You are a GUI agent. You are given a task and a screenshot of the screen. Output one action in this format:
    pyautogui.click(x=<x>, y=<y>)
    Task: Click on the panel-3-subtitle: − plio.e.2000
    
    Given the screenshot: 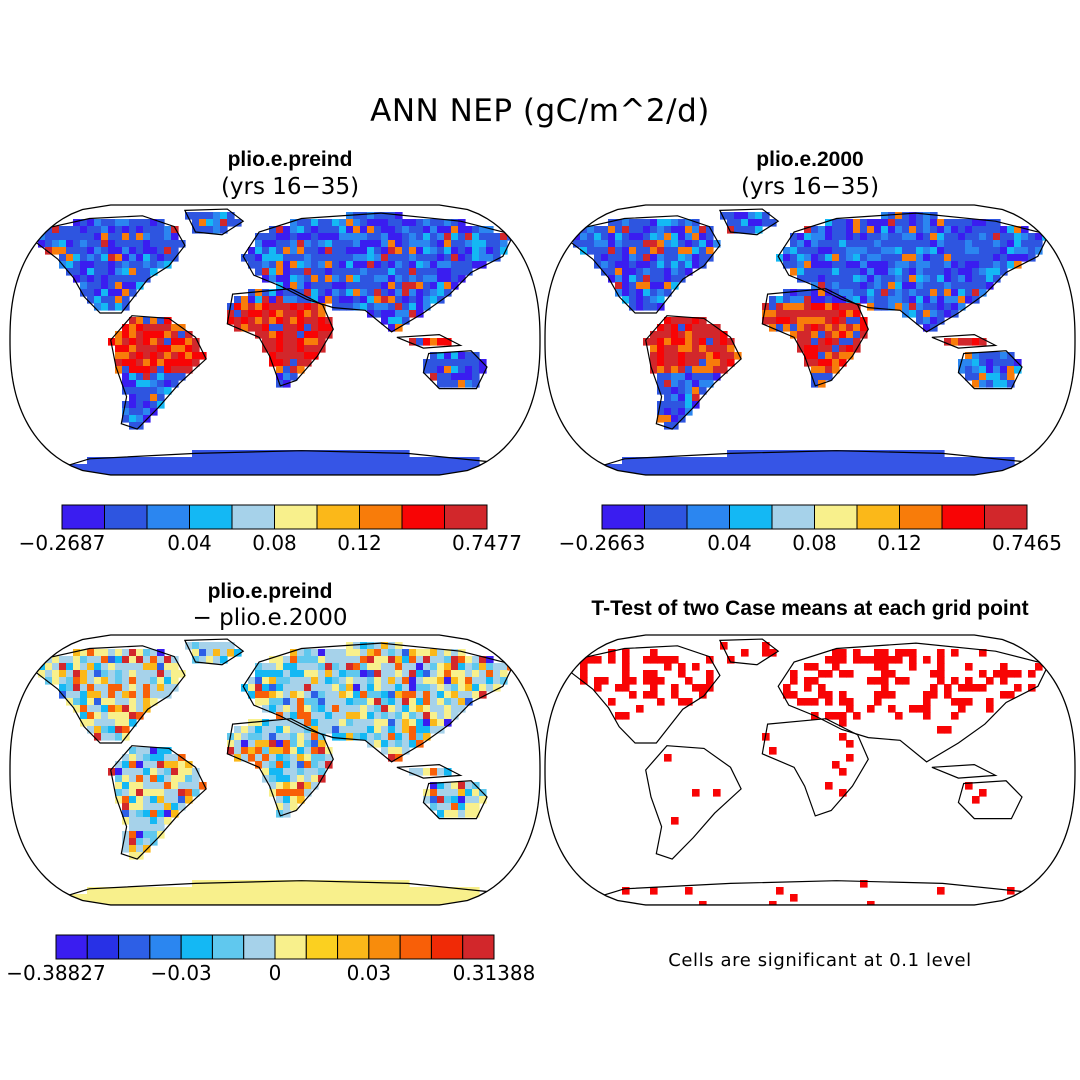 What is the action you would take?
    pyautogui.click(x=270, y=618)
    